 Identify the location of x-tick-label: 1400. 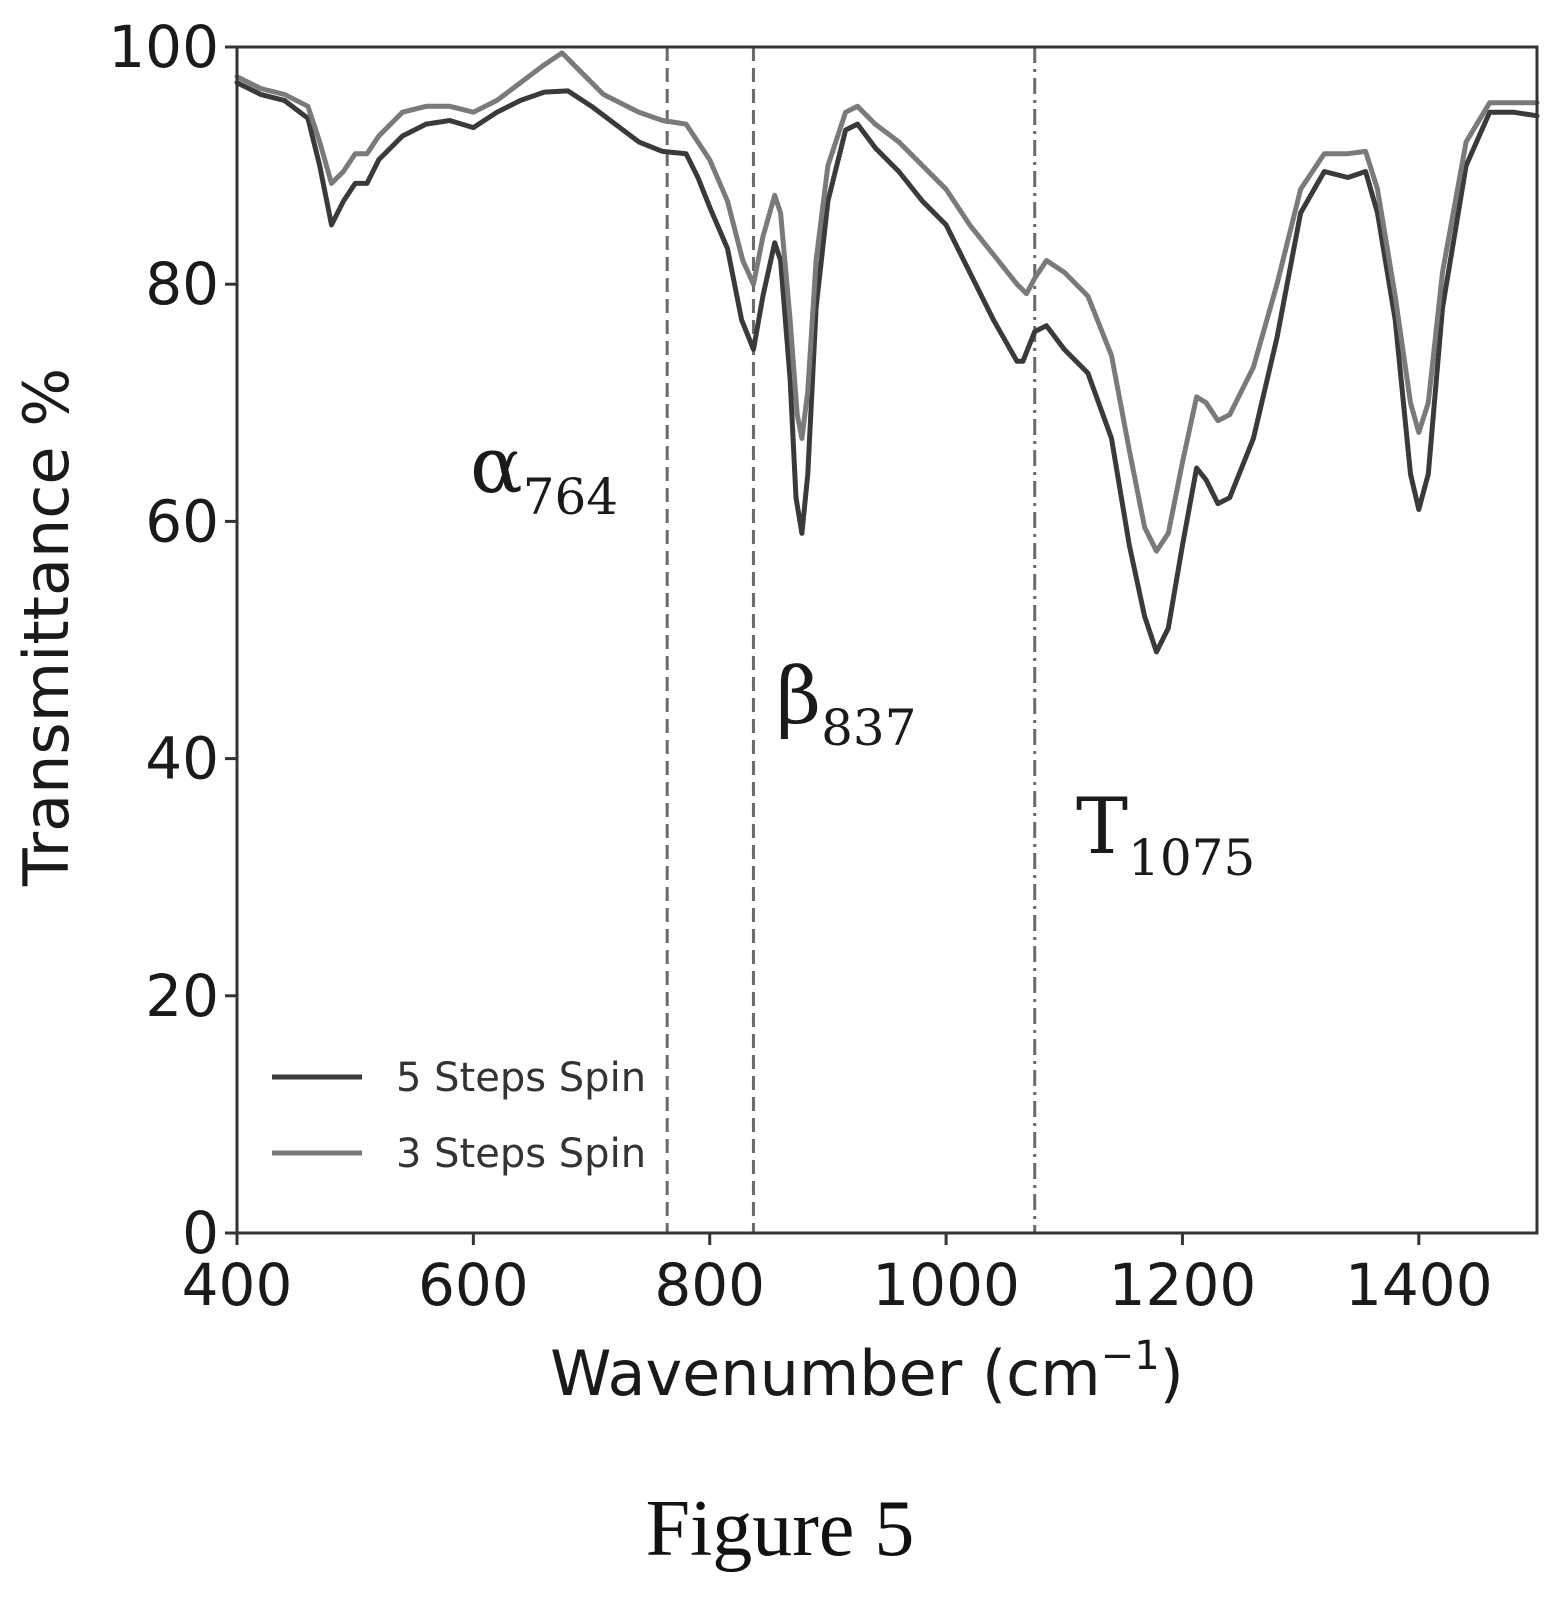
(1419, 1285).